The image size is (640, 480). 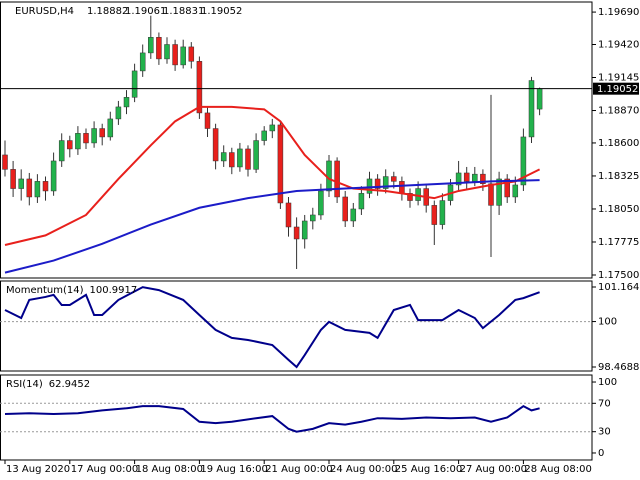 What do you see at coordinates (69, 384) in the screenshot?
I see `indicator-value: 62.9452` at bounding box center [69, 384].